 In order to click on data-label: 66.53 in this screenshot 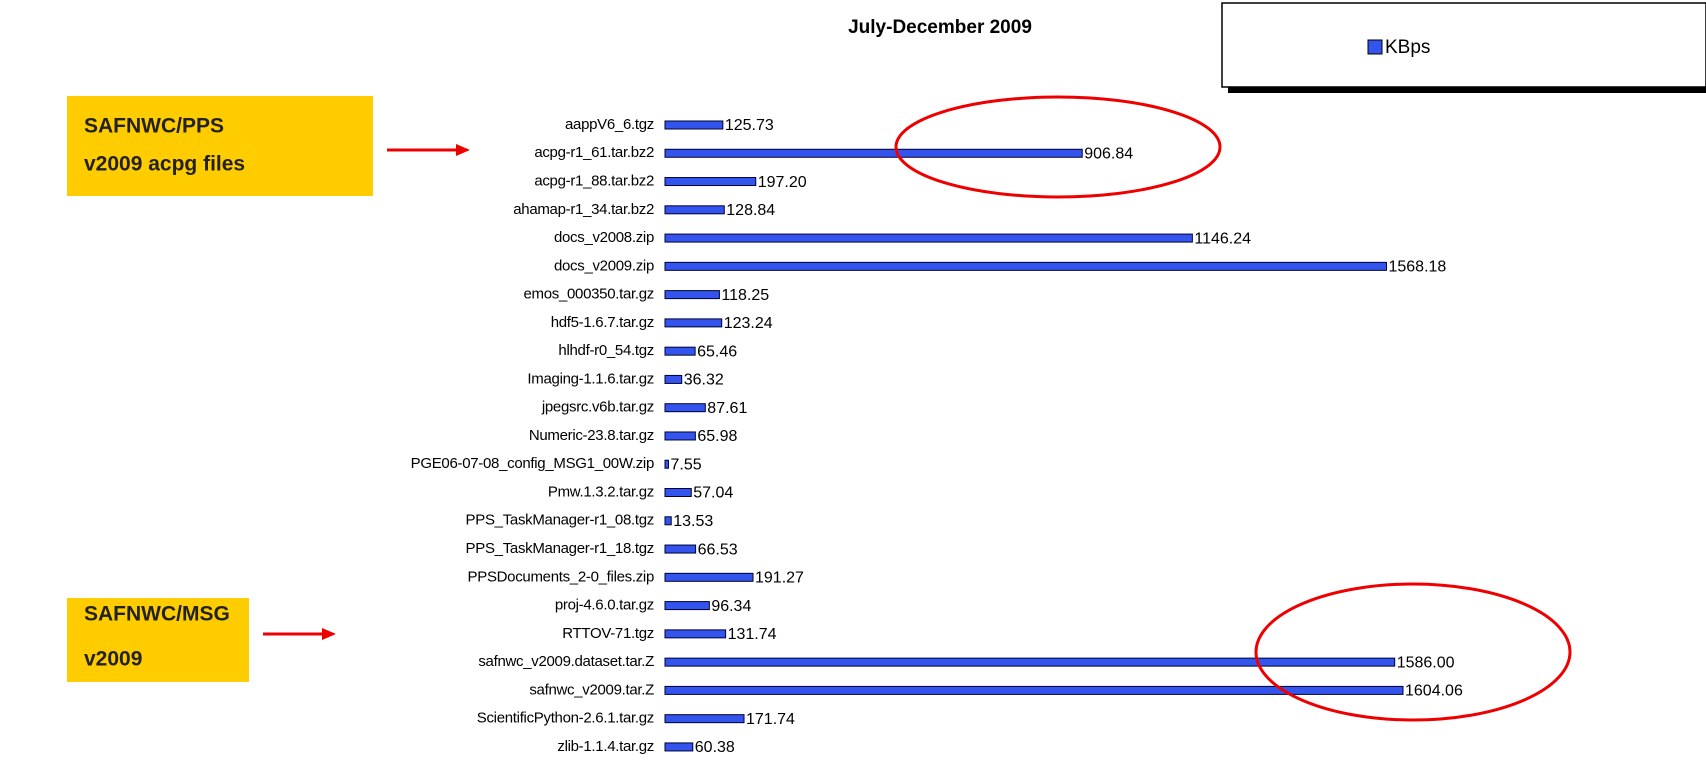, I will do `click(718, 549)`.